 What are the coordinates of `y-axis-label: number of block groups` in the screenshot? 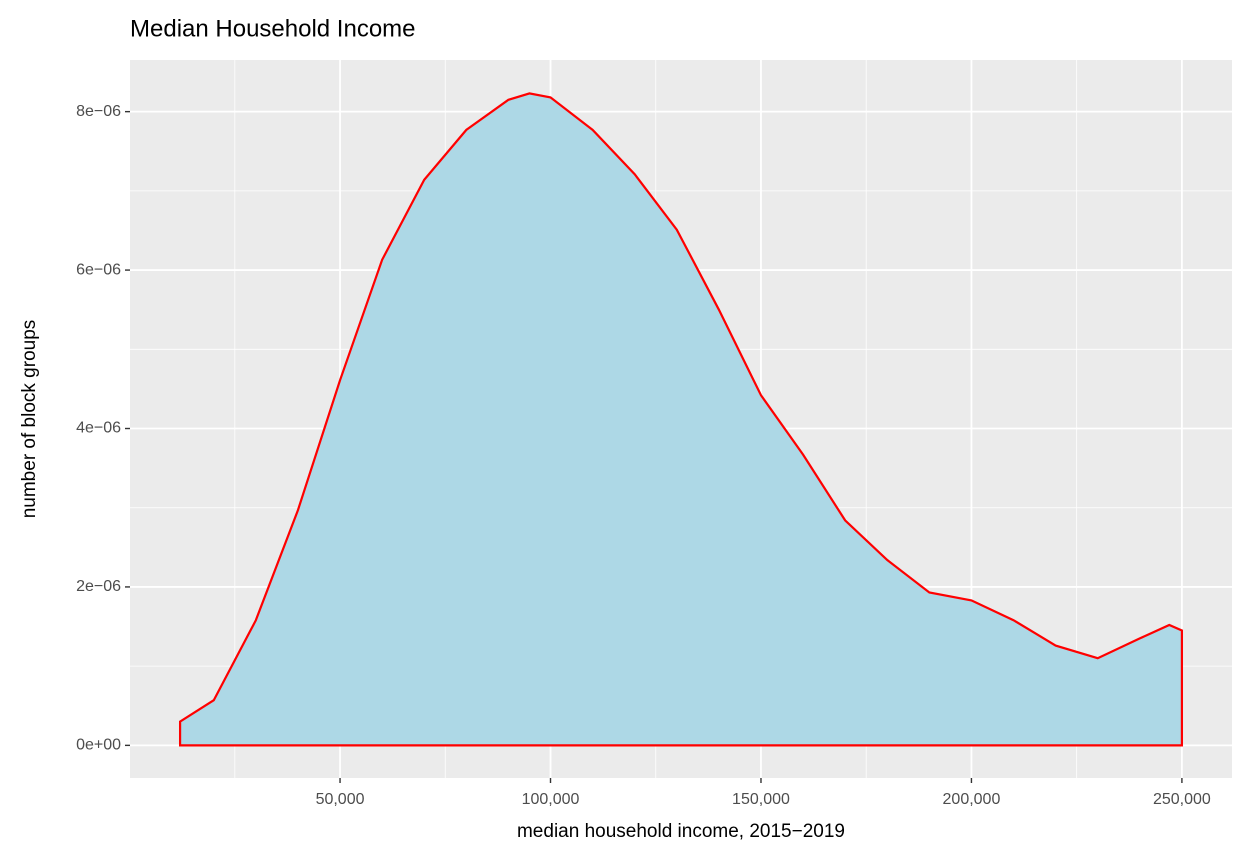 It's located at (29, 419).